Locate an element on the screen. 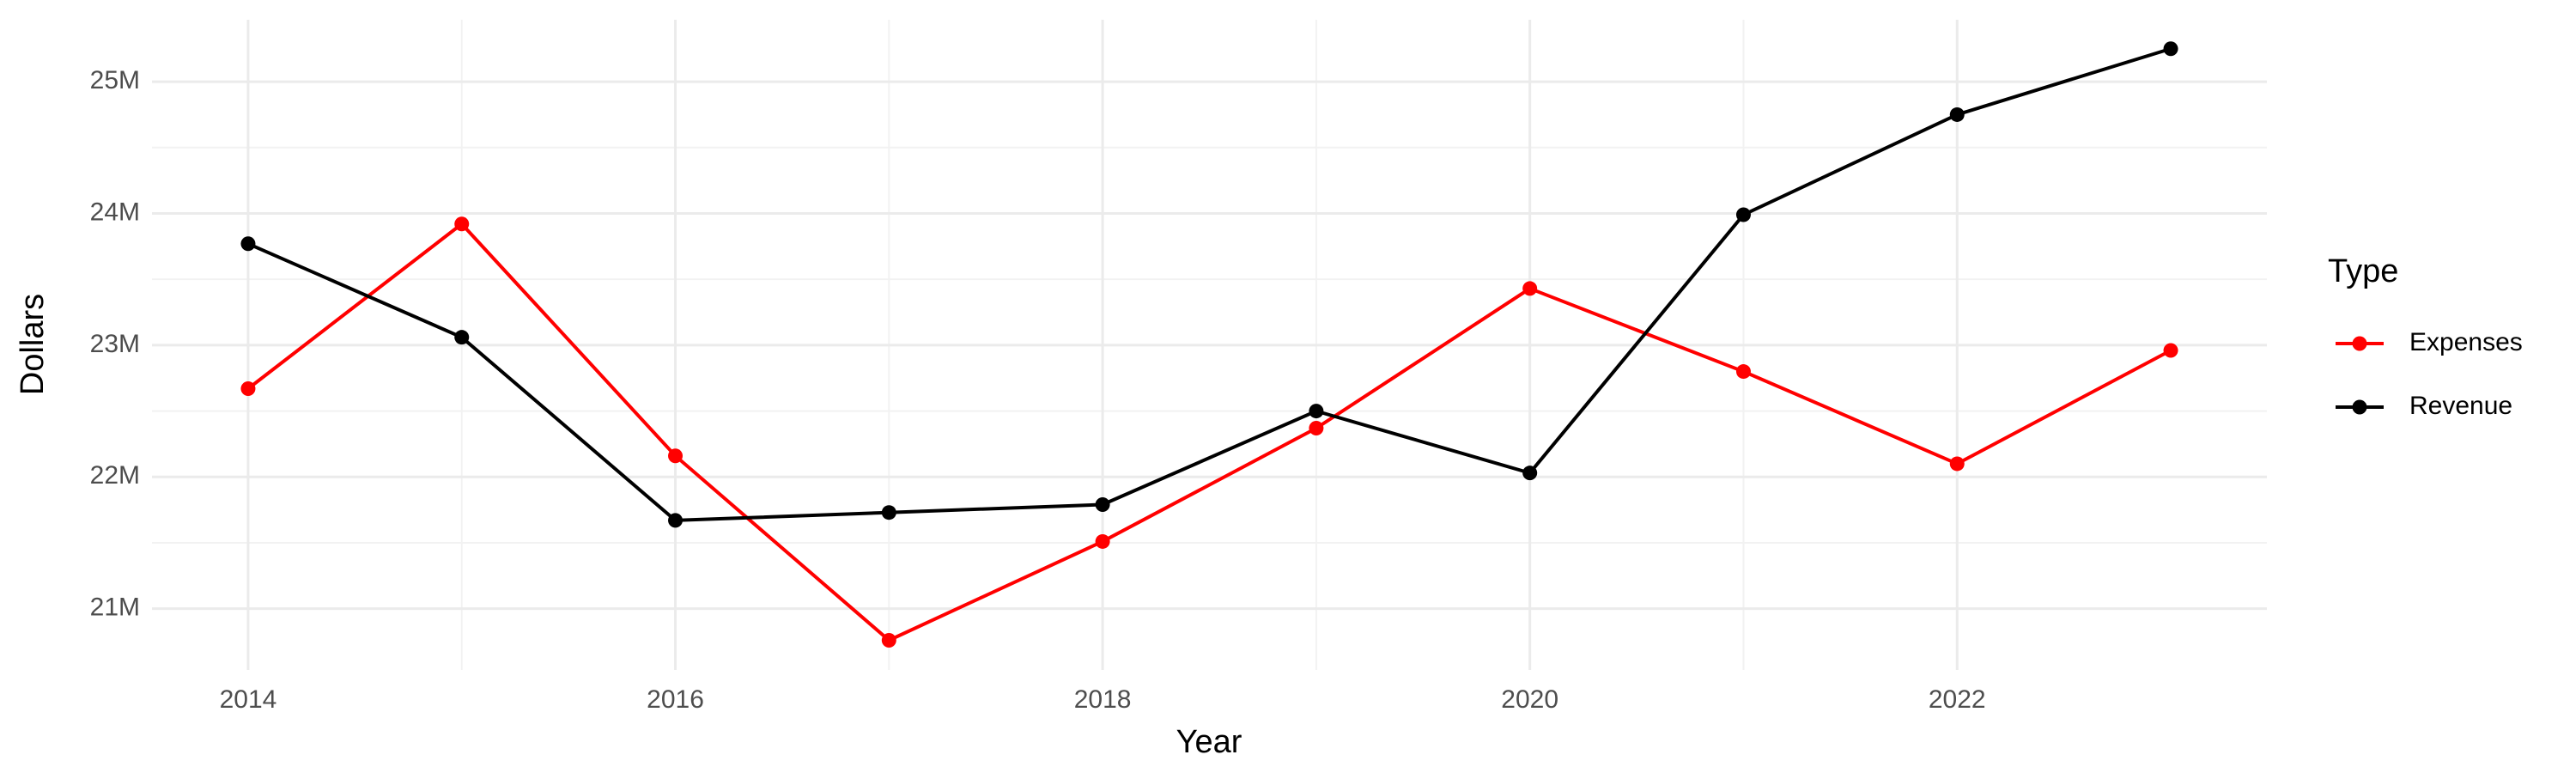 The height and width of the screenshot is (773, 2576). y-axis-title: Dollars is located at coordinates (33, 344).